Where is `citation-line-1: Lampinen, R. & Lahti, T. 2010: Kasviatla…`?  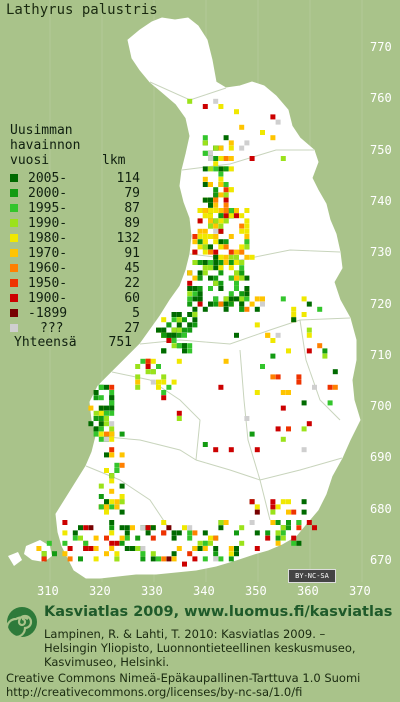
citation-line-1: Lampinen, R. & Lahti, T. 2010: Kasviatla… is located at coordinates (185, 634).